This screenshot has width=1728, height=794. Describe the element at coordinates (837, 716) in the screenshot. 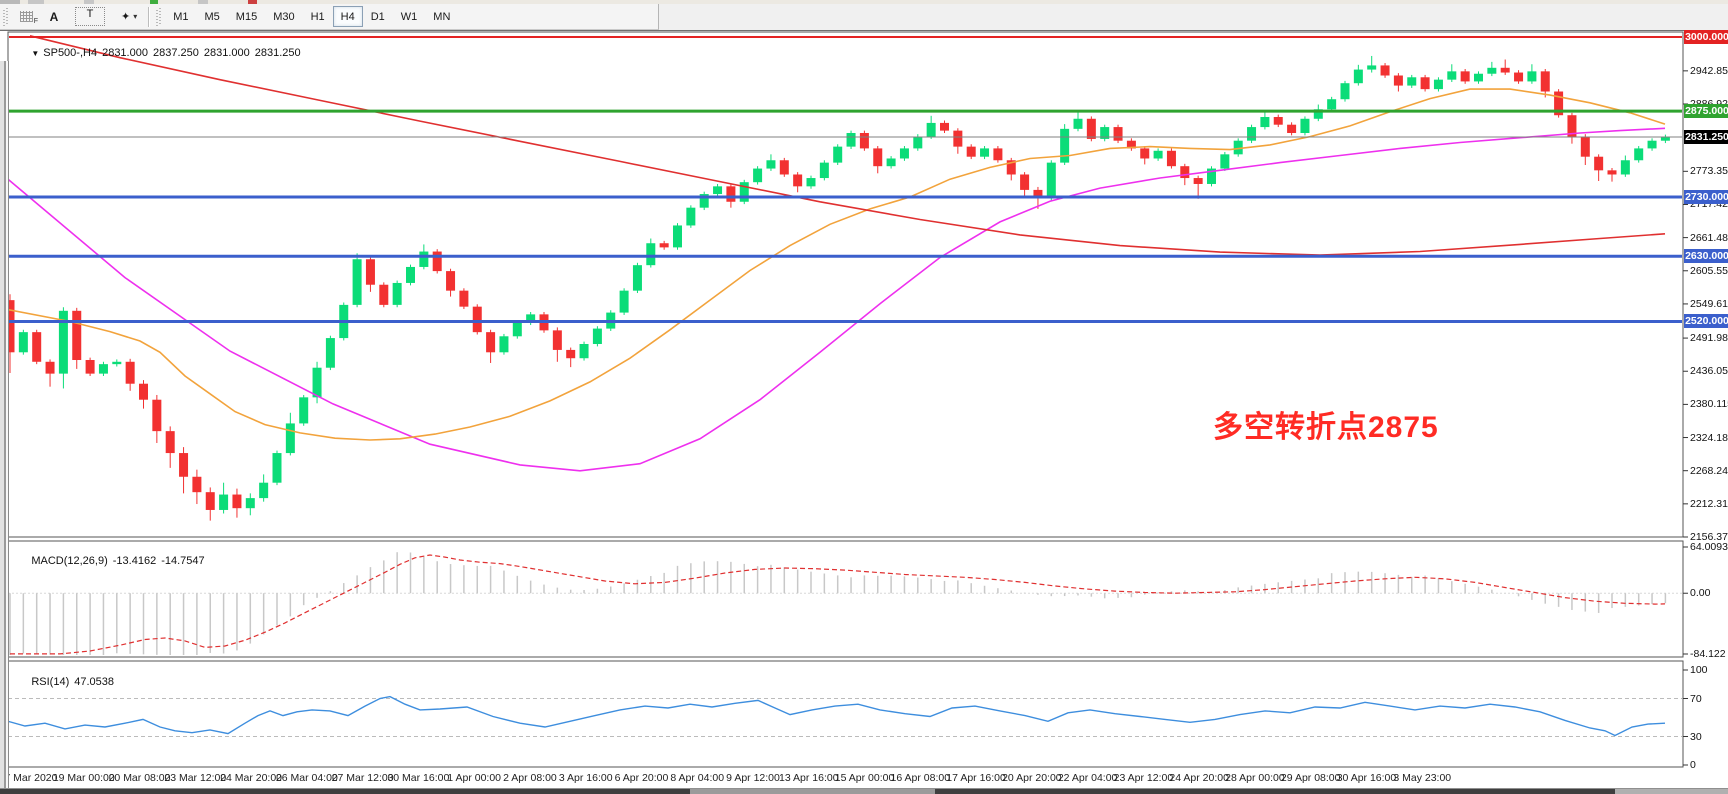

I see `rsi-line` at that location.